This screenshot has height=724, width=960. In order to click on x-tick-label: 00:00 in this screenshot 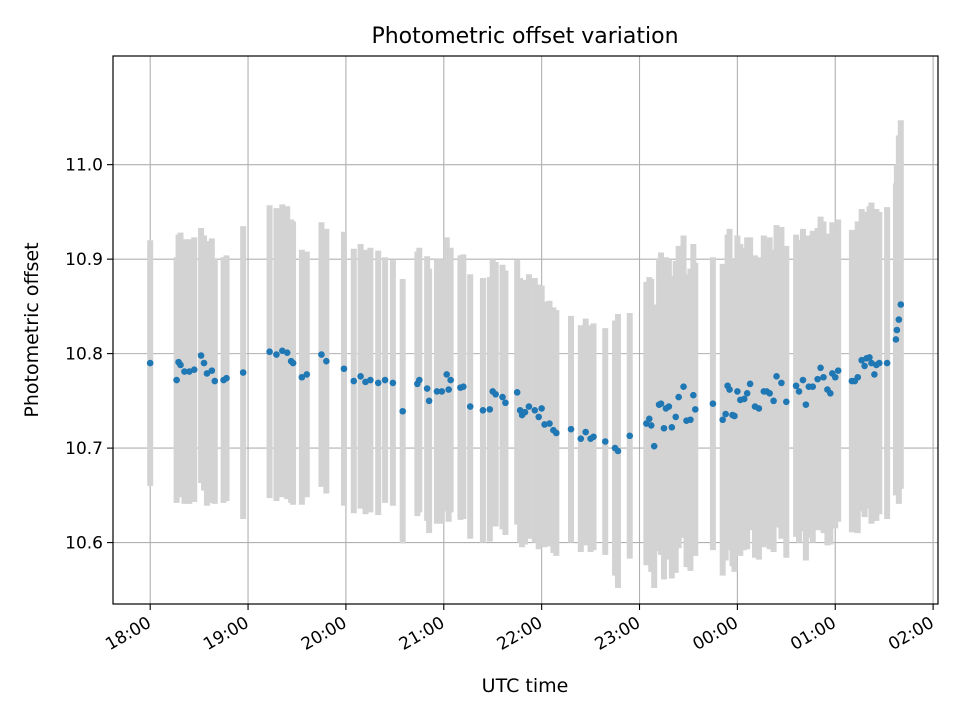, I will do `click(715, 634)`.